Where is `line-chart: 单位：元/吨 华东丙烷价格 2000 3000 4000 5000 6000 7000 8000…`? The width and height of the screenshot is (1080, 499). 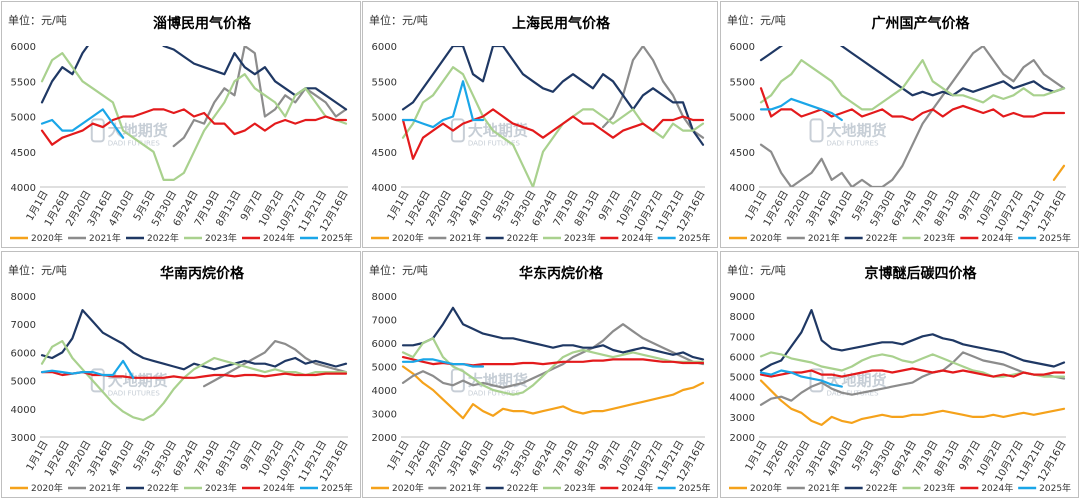 line-chart: 单位：元/吨 华东丙烷价格 2000 3000 4000 5000 6000 7000 8000… is located at coordinates (540, 378).